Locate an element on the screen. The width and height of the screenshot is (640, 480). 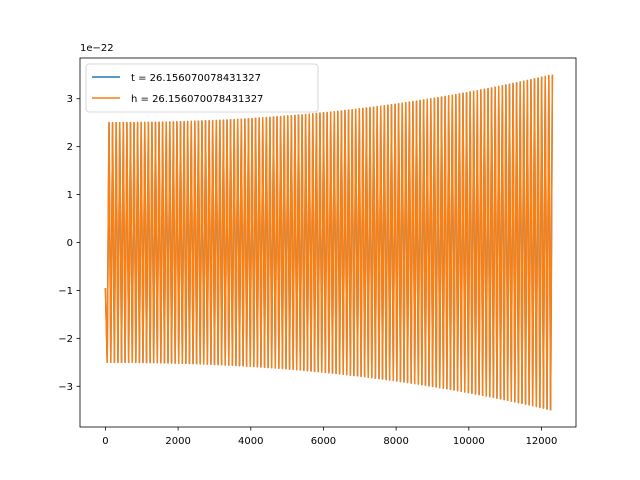
legend-box is located at coordinates (202, 88).